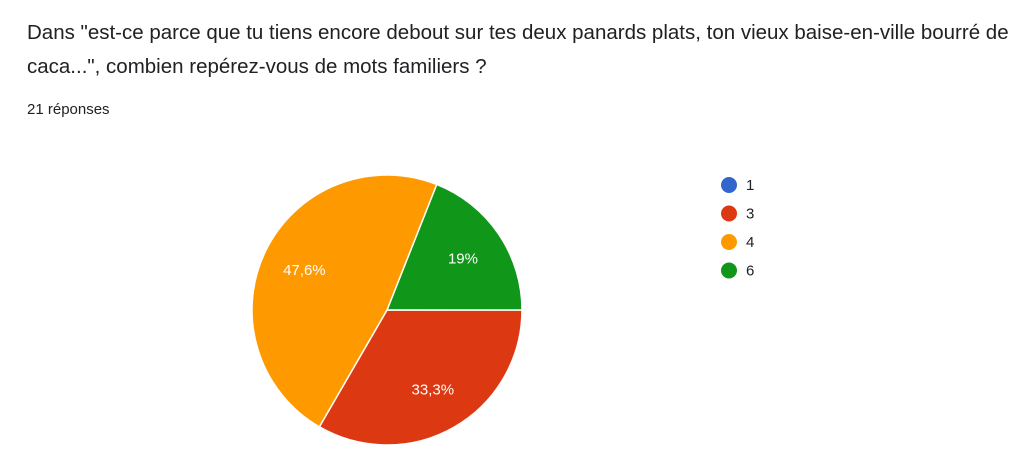 The width and height of the screenshot is (1035, 472). I want to click on slice-labels: 19% 33,3% 47,6%, so click(380, 324).